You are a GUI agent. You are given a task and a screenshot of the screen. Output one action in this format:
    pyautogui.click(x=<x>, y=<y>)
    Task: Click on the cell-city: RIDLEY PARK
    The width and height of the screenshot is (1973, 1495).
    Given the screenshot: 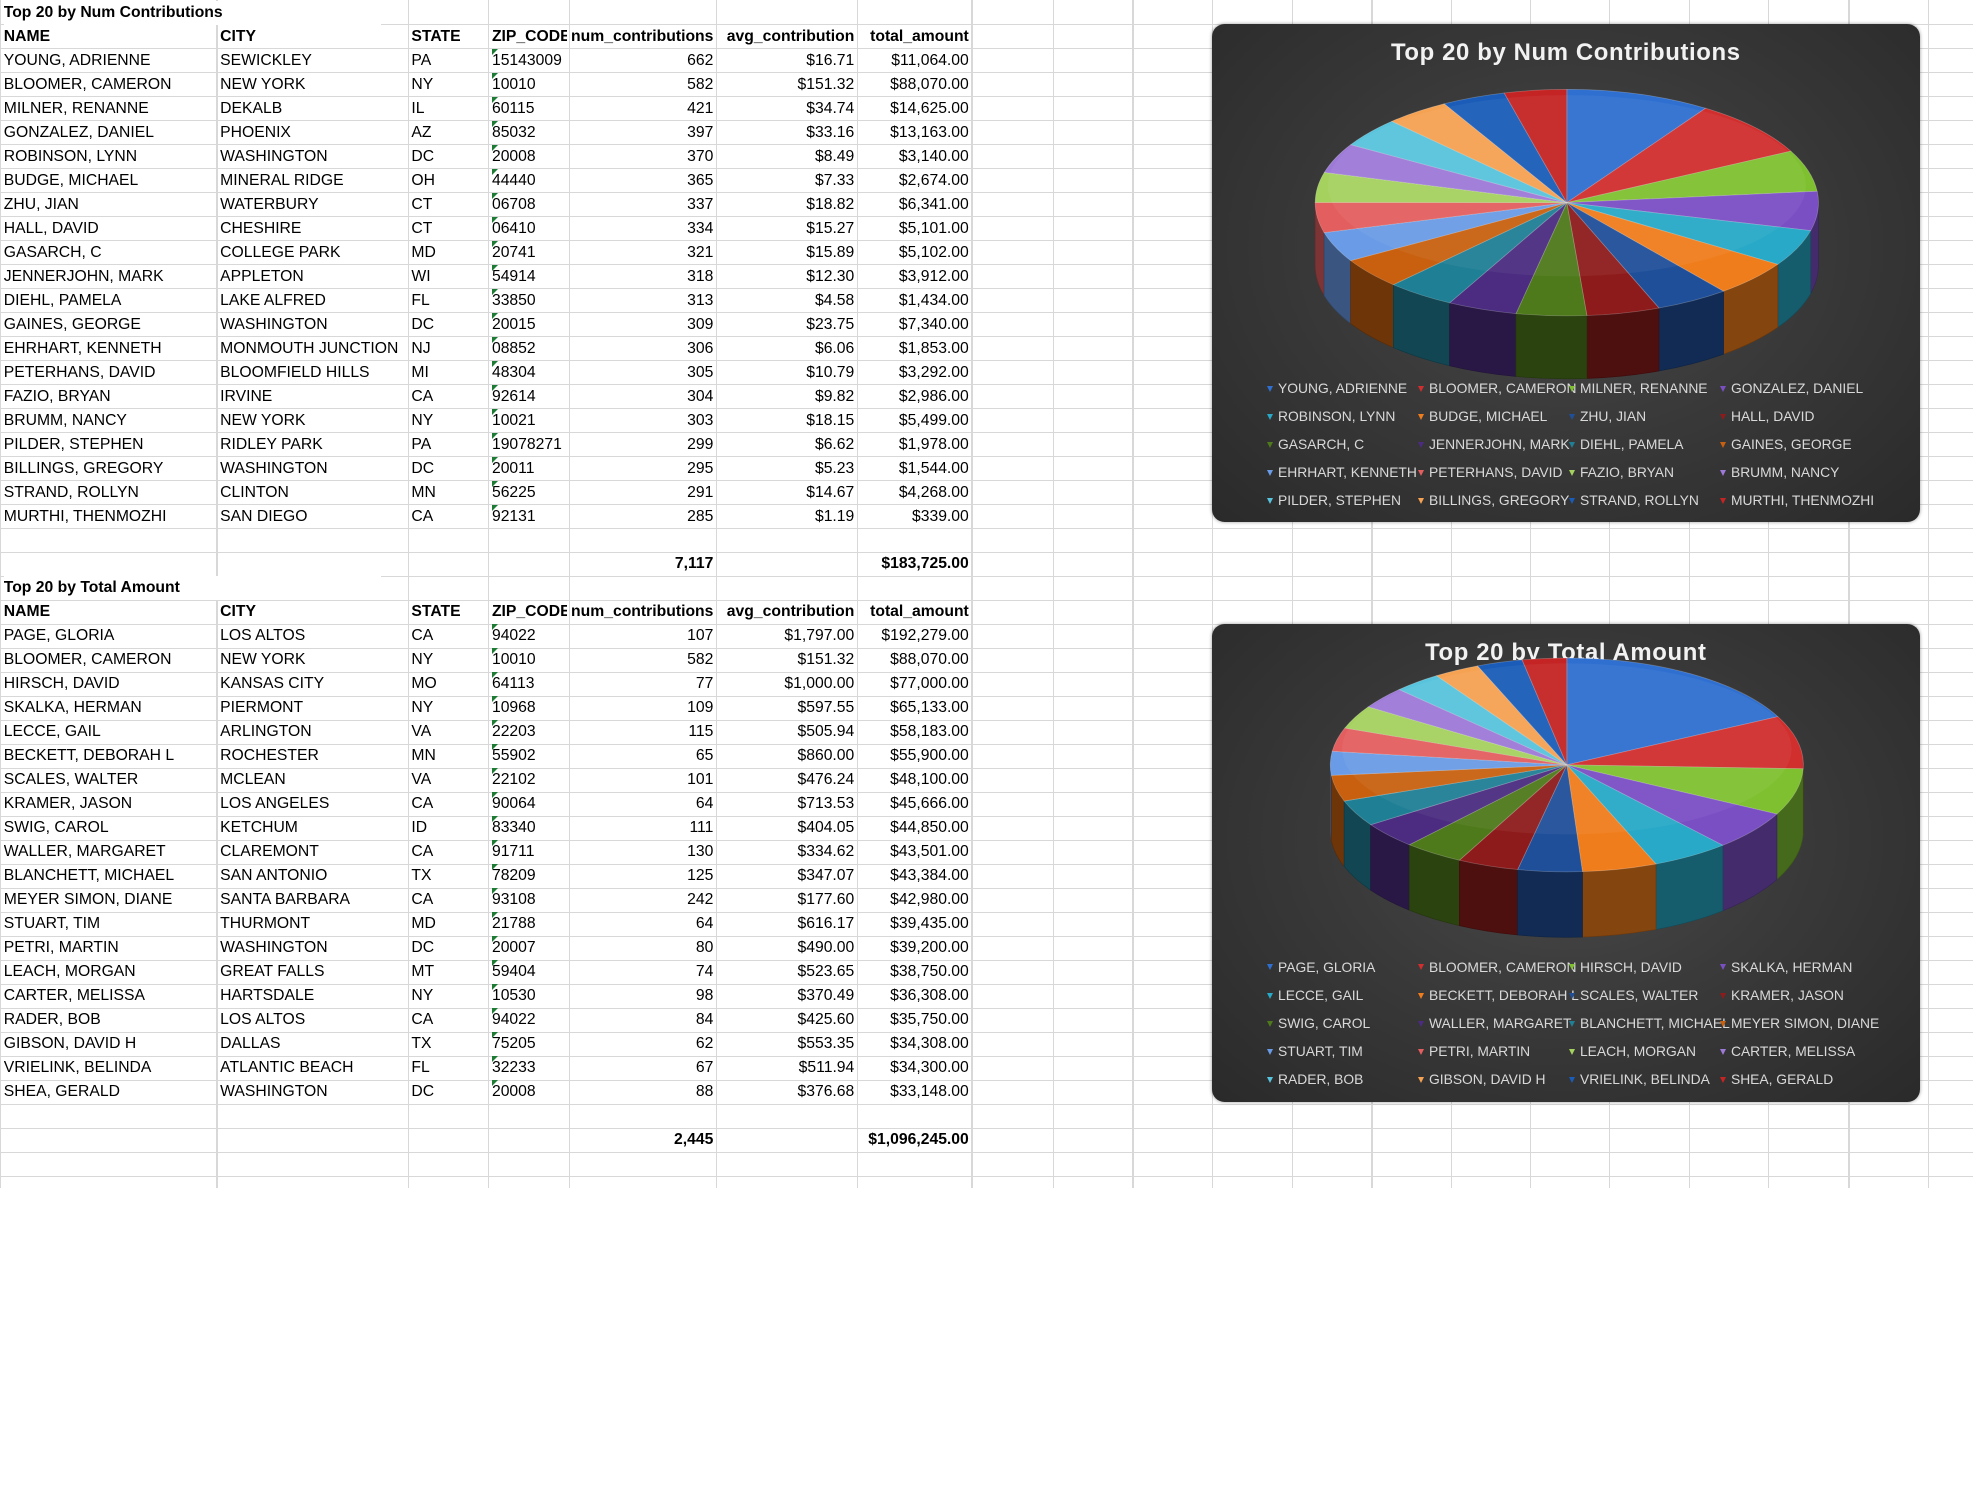 What is the action you would take?
    pyautogui.click(x=312, y=445)
    